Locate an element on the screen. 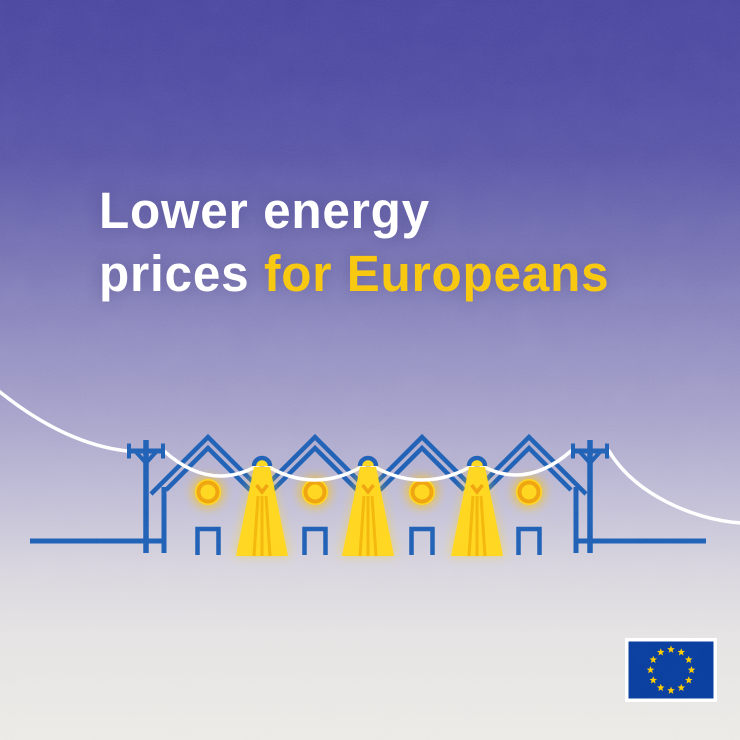  eu-flag-icon is located at coordinates (671, 670).